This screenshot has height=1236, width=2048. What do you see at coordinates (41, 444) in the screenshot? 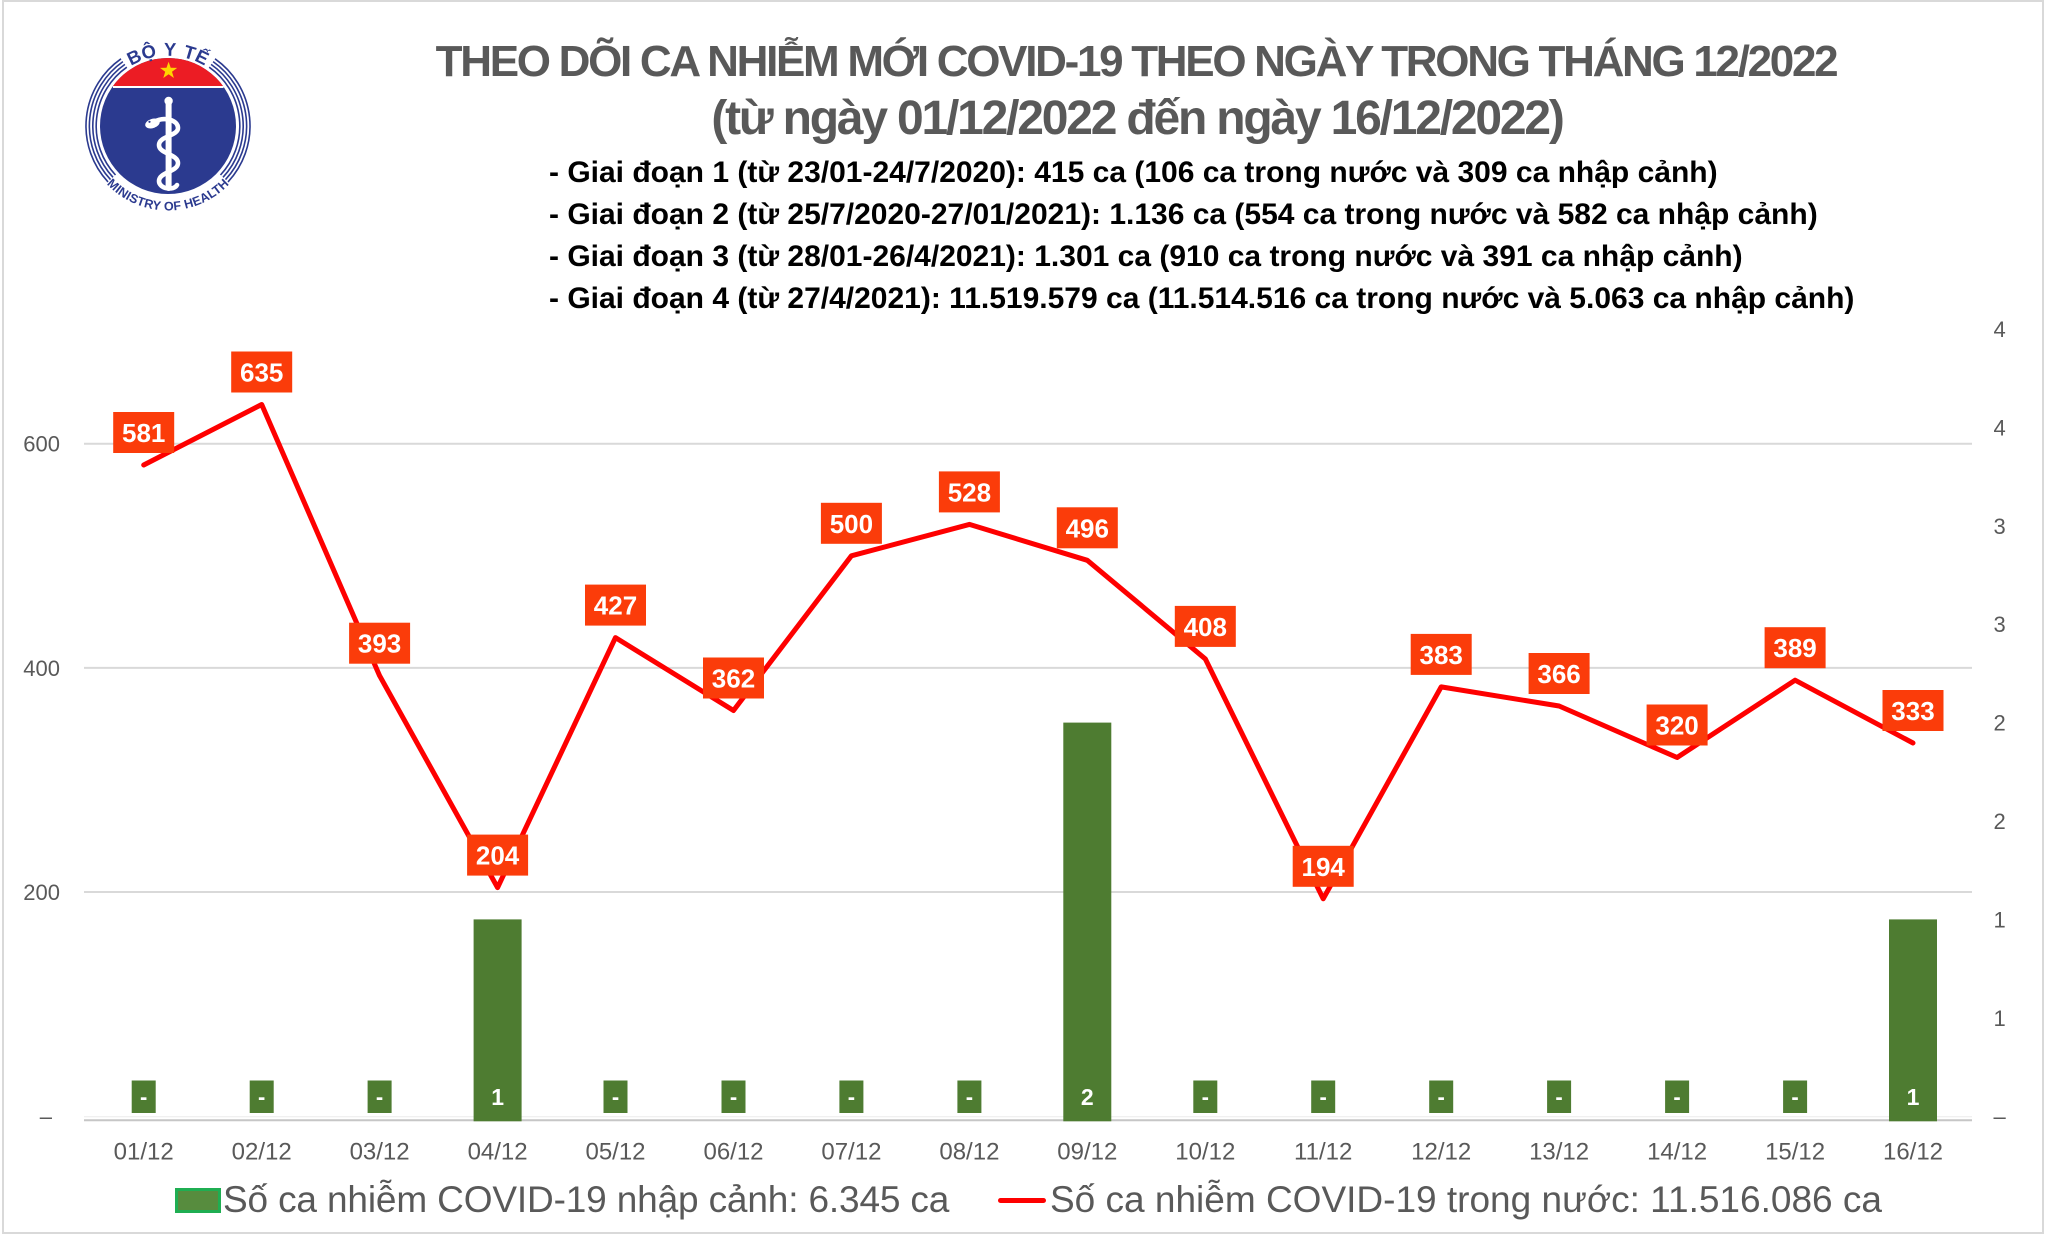
I see `svg-text: 600` at bounding box center [41, 444].